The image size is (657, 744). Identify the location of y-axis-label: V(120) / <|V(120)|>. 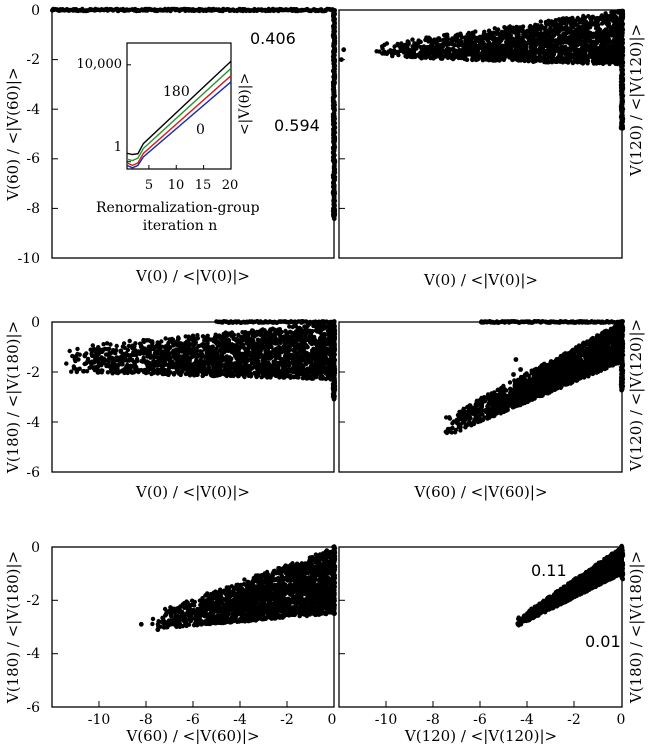
(636, 100).